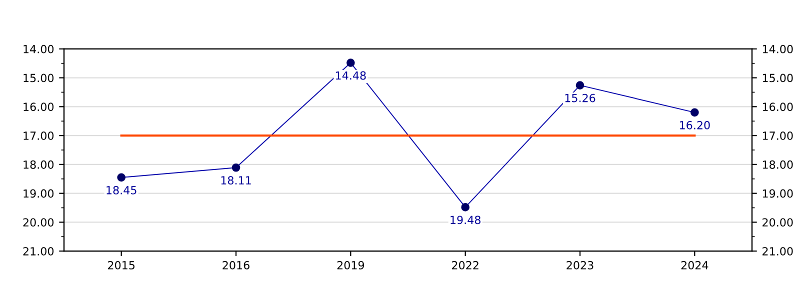 The width and height of the screenshot is (800, 300). I want to click on y-tick-label: 14.00, so click(39, 49).